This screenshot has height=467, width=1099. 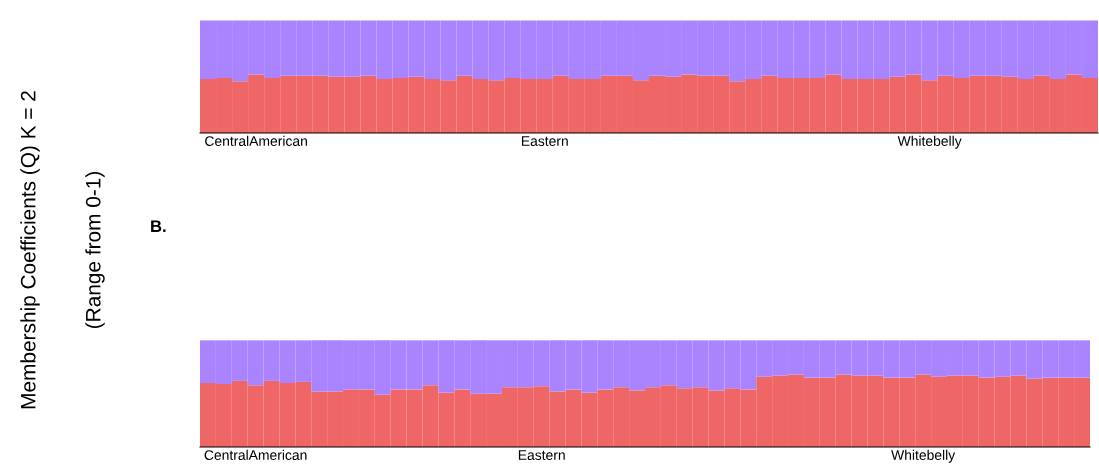 I want to click on y-axis-title: Membership Coefficients (Q) K = 2, so click(x=30, y=250).